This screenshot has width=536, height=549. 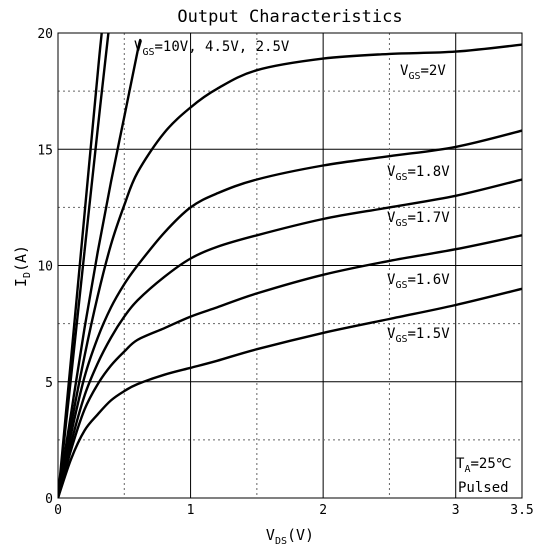 I want to click on x-tick-label: 2, so click(x=323, y=510).